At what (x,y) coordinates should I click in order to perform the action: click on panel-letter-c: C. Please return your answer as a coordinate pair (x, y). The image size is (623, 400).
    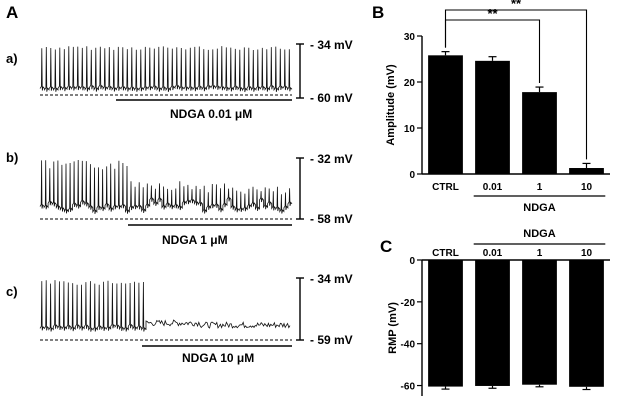
    Looking at the image, I should click on (386, 246).